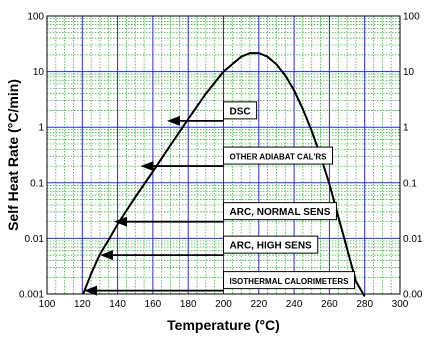 The image size is (430, 337). I want to click on annotation: ISOTHERMAL CALORIMETERS, so click(219, 284).